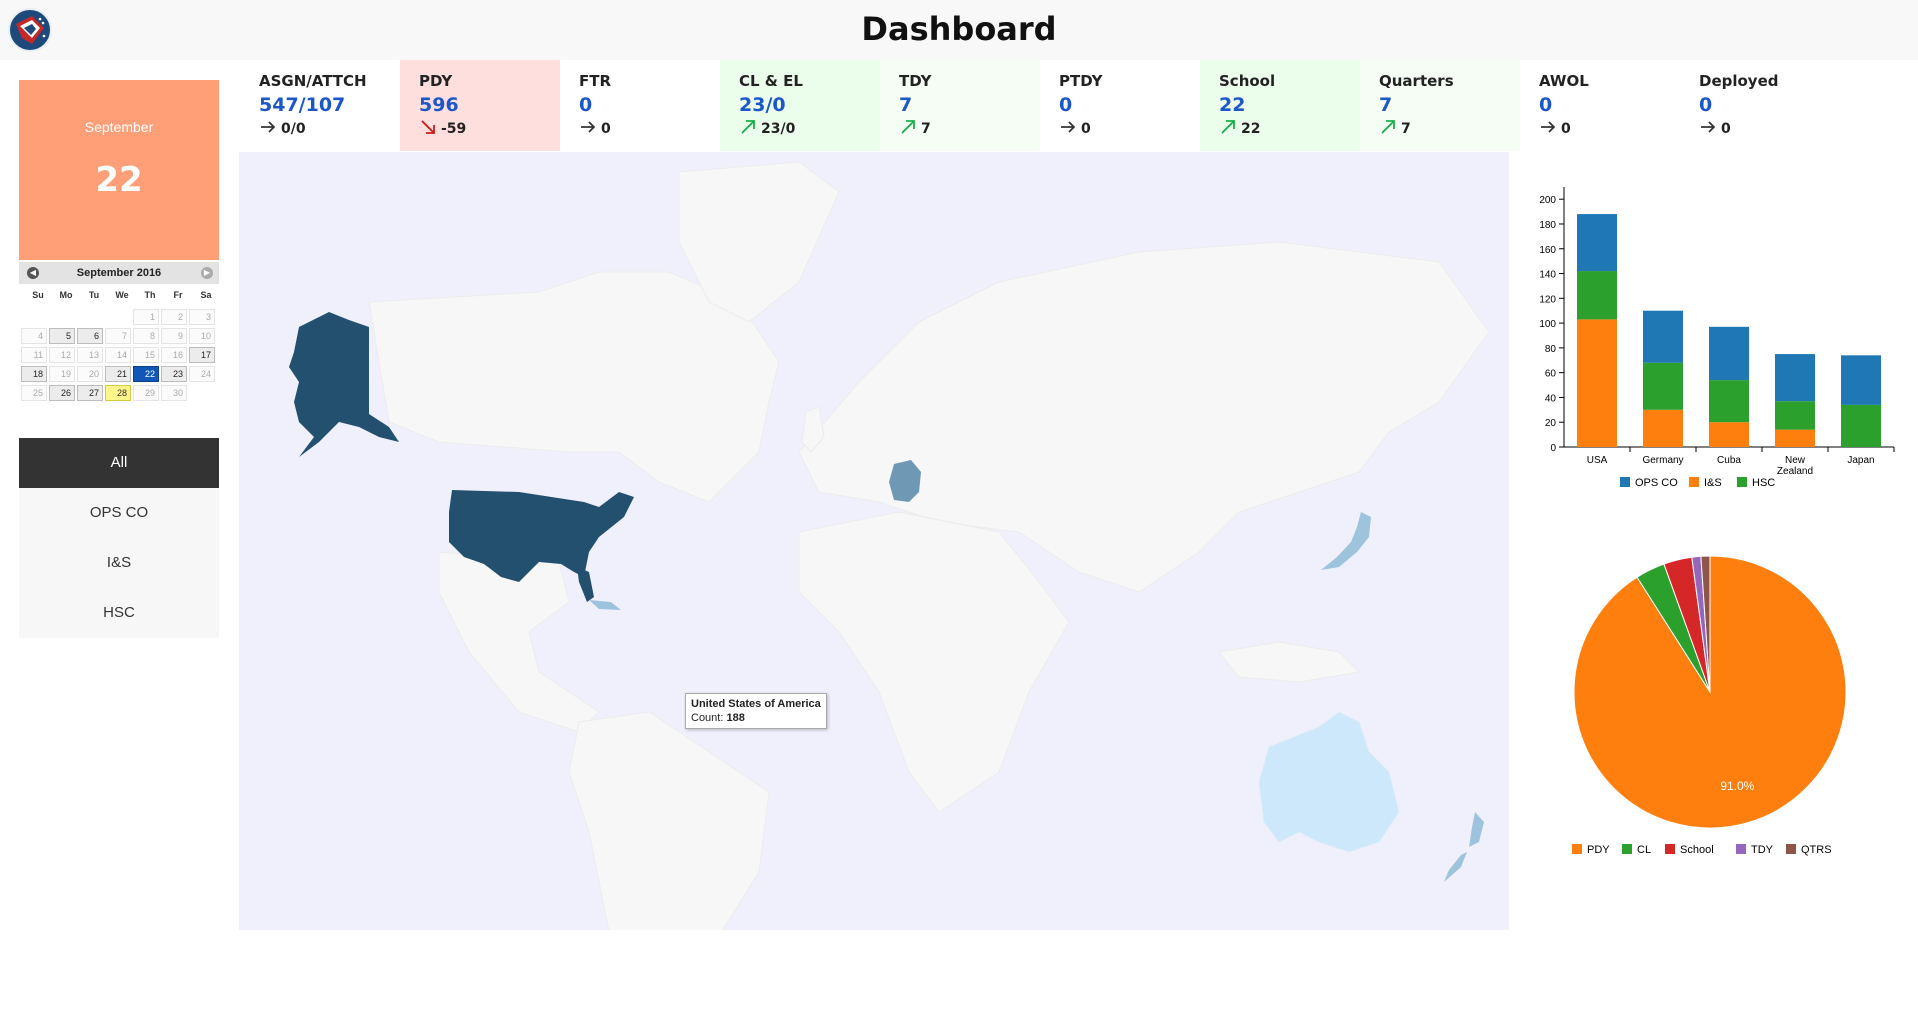 The height and width of the screenshot is (1024, 1918). I want to click on calendar-day-9: 9, so click(174, 336).